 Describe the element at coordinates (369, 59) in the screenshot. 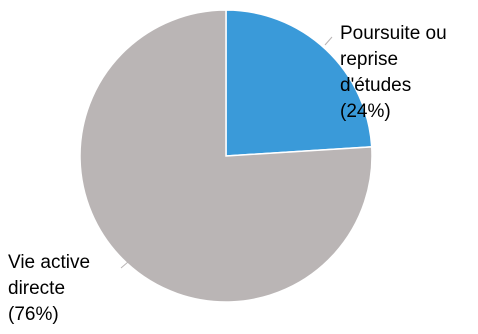

I see `slice-label-0-line-1: reprise` at that location.